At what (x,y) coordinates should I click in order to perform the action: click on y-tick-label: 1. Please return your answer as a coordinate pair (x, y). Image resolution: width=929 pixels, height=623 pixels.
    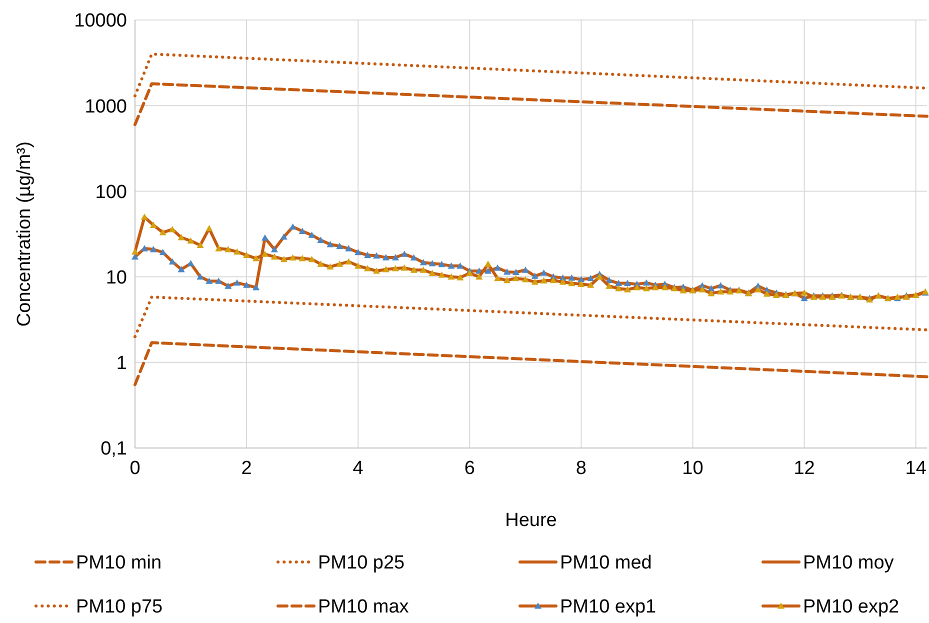
    Looking at the image, I should click on (121, 363).